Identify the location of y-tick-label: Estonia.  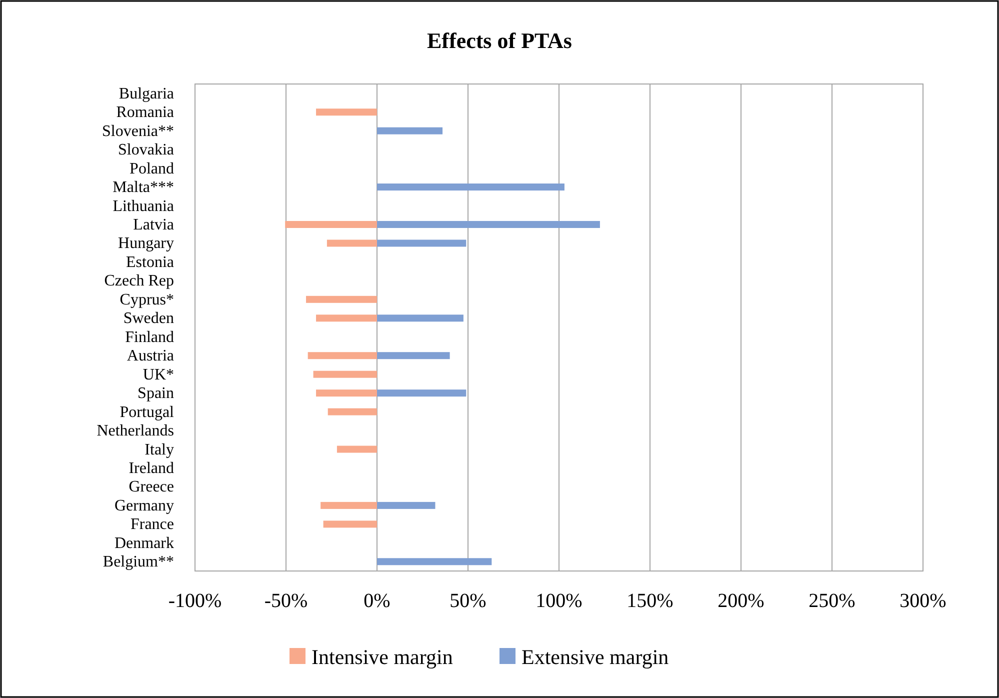
(150, 262).